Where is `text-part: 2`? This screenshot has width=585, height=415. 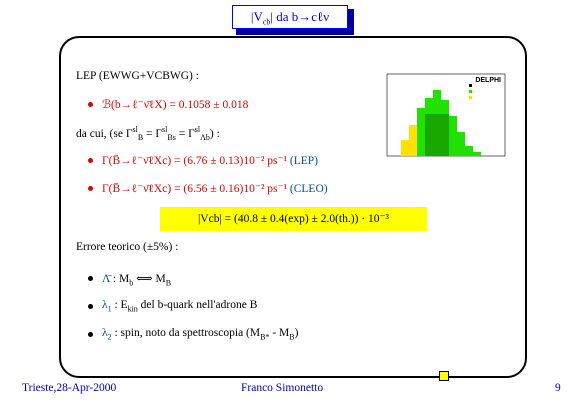 text-part: 2 is located at coordinates (109, 337).